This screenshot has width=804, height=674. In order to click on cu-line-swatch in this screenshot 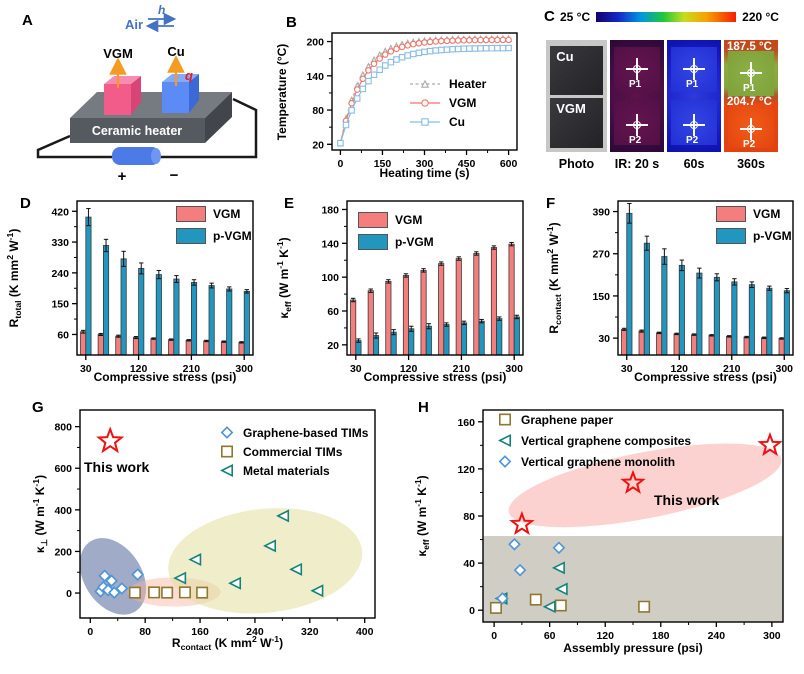, I will do `click(425, 121)`.